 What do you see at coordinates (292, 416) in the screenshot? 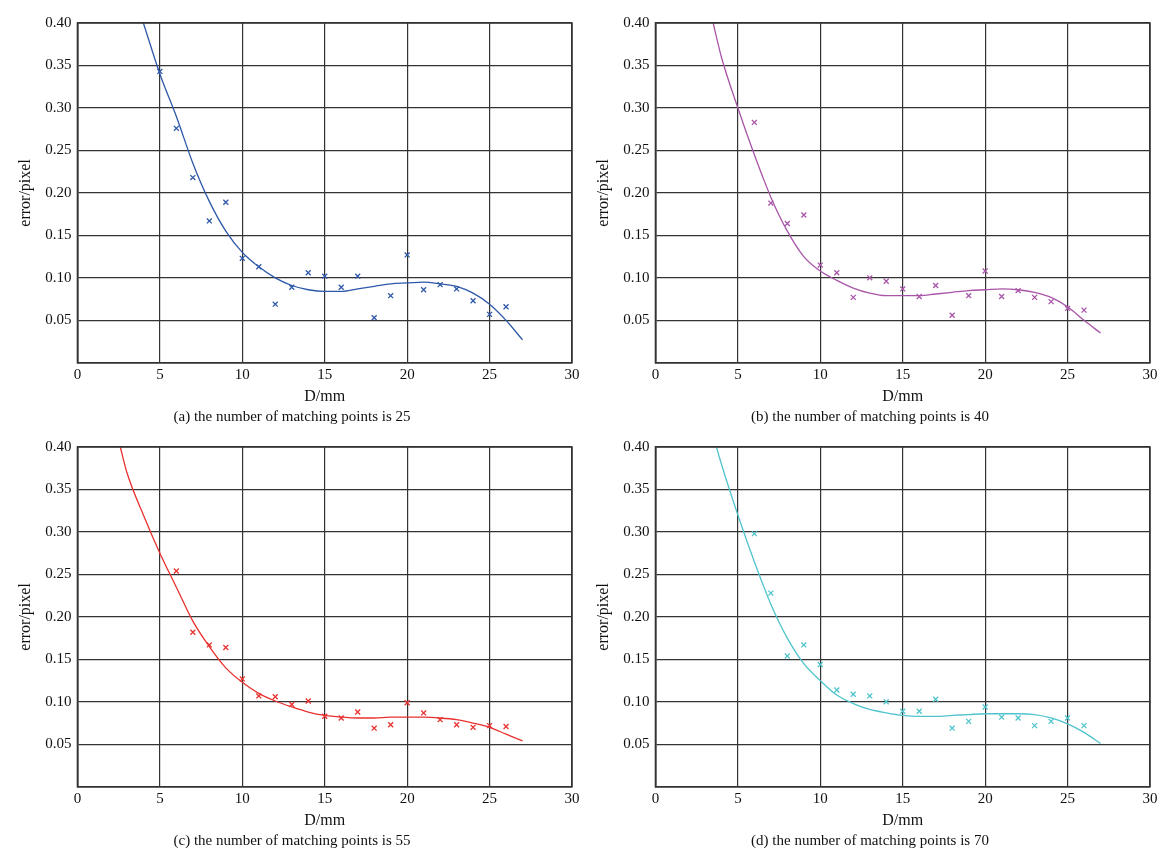
I see `text: (a) the number of matching points is 25` at bounding box center [292, 416].